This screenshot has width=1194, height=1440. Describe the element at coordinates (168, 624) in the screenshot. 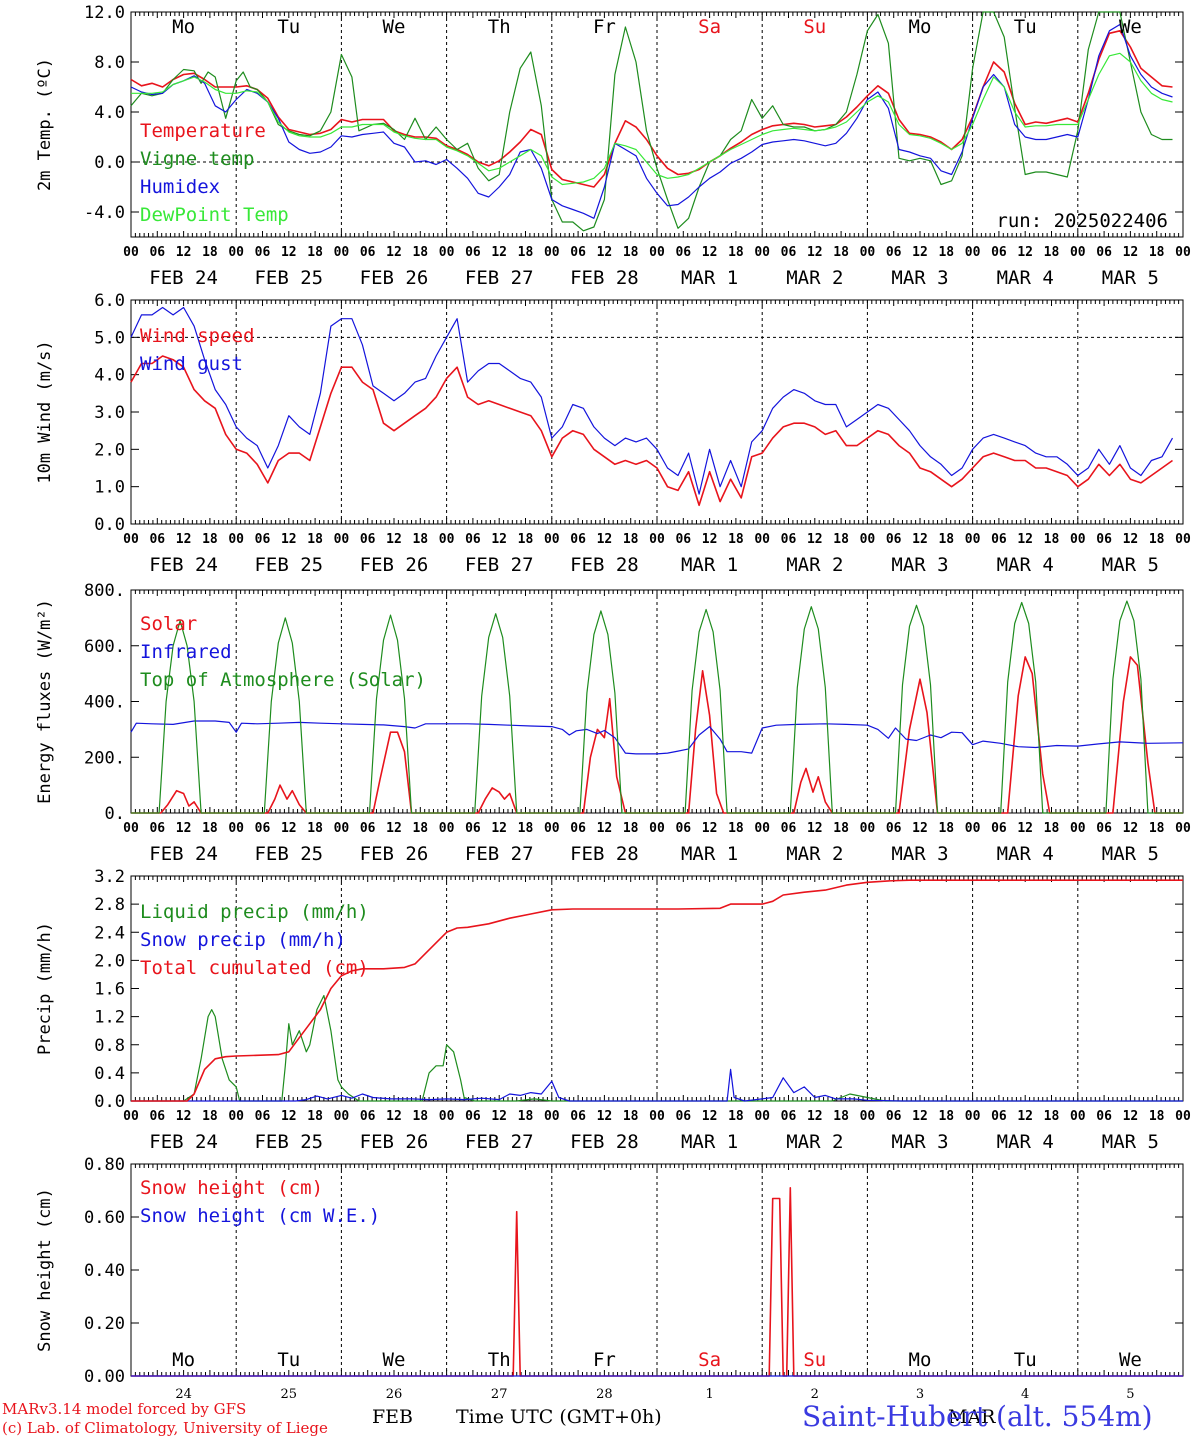

I see `legend-entry: Solar` at that location.